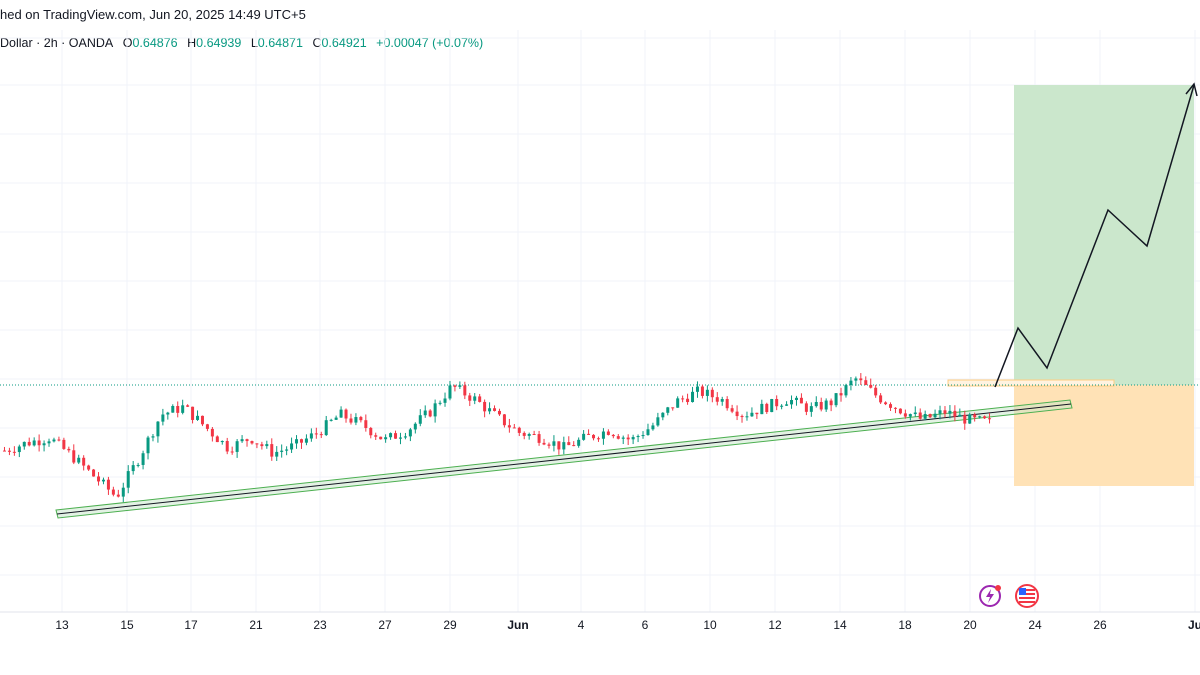 The width and height of the screenshot is (1200, 675). What do you see at coordinates (645, 625) in the screenshot?
I see `x-tick-label: 6` at bounding box center [645, 625].